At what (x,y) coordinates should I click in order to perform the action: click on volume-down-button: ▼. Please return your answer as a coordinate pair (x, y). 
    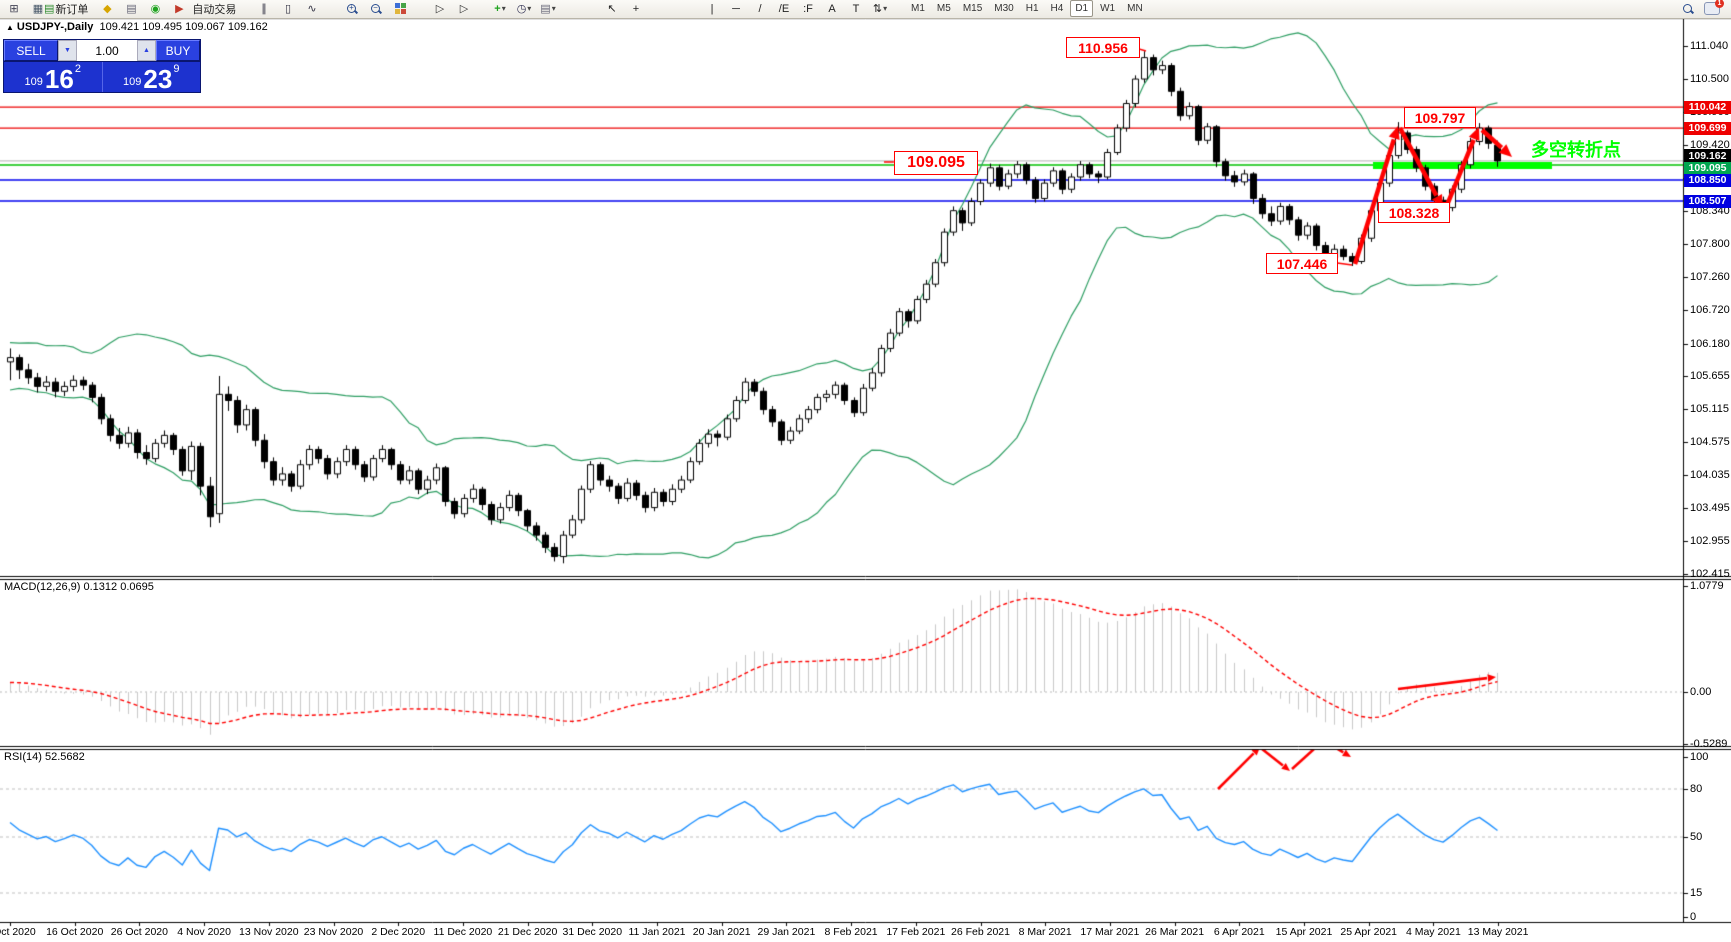
    Looking at the image, I should click on (67, 50).